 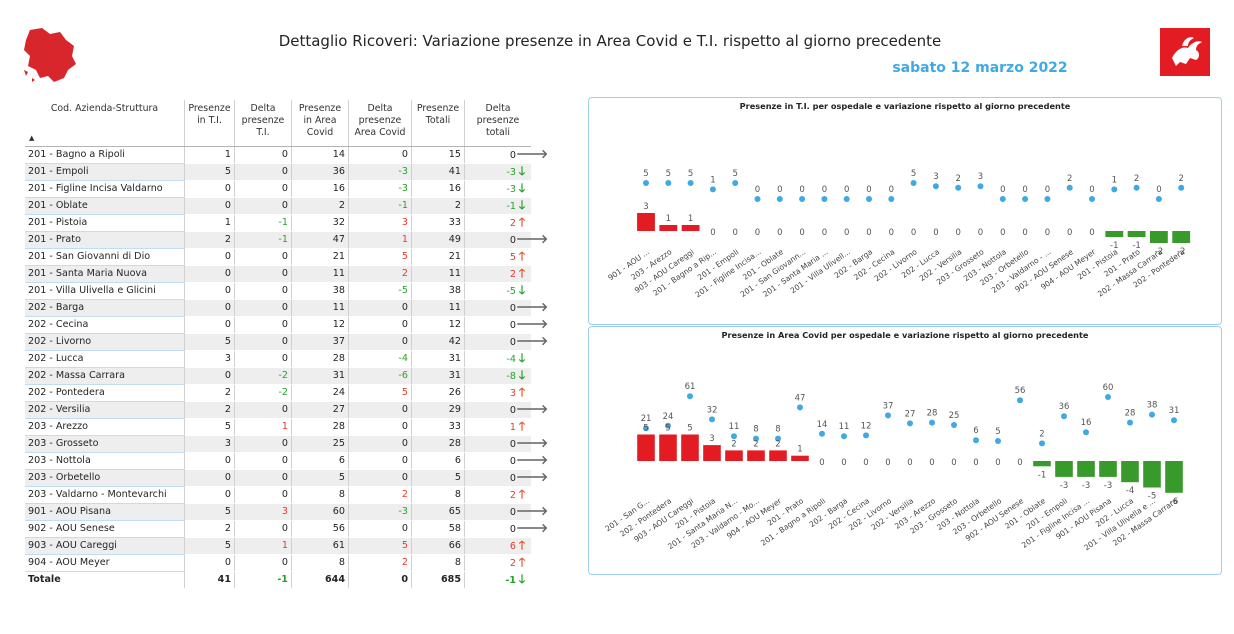 What do you see at coordinates (522, 375) in the screenshot?
I see `arrow-down-icon: 🡓` at bounding box center [522, 375].